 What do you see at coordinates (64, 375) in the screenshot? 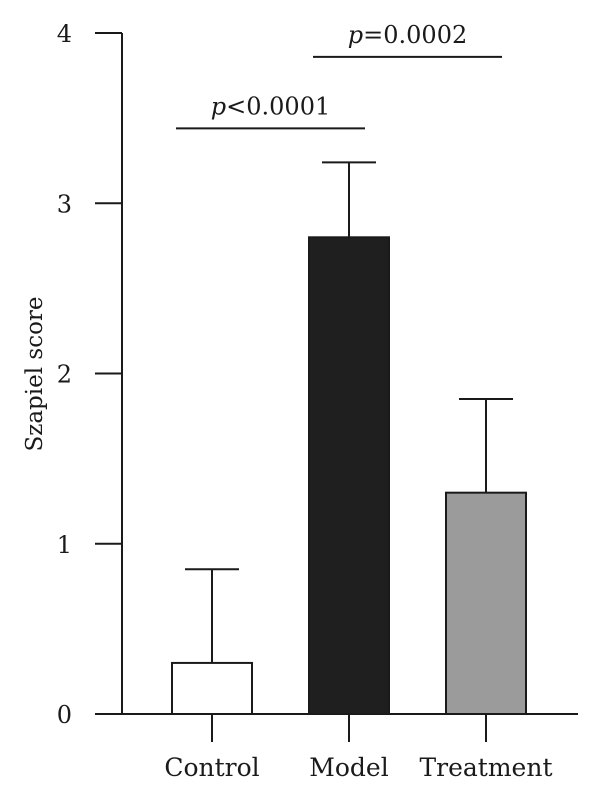
I see `y-tick-label: 2` at bounding box center [64, 375].